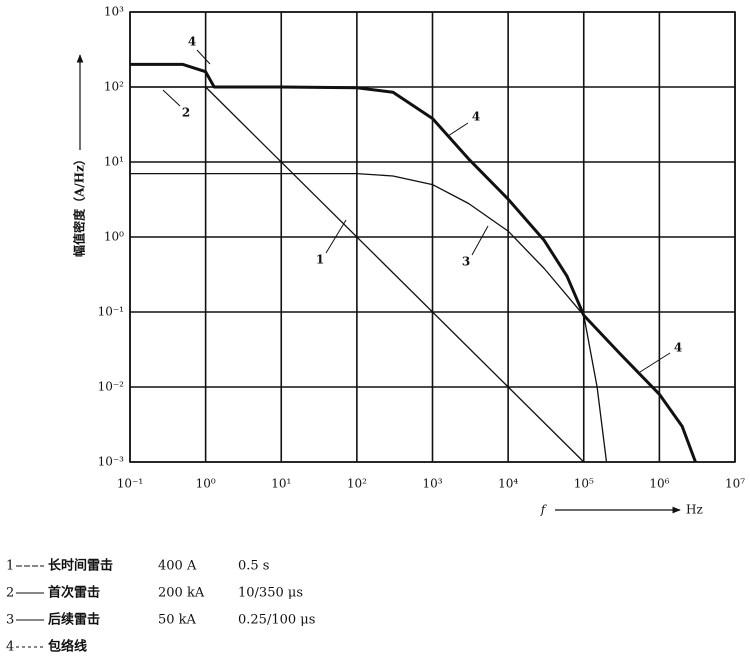  What do you see at coordinates (177, 566) in the screenshot?
I see `legend-current: 400 A` at bounding box center [177, 566].